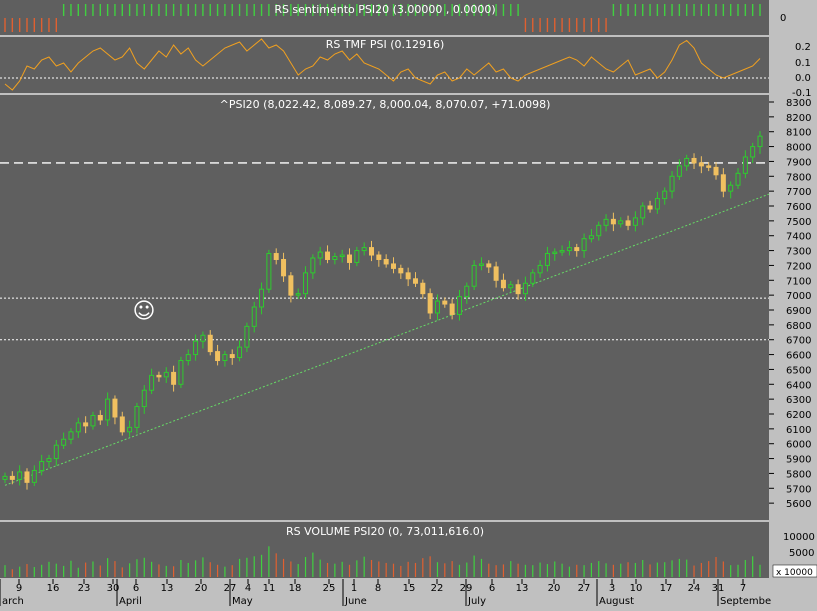 Image resolution: width=817 pixels, height=611 pixels. Describe the element at coordinates (798, 400) in the screenshot. I see `price-tick-label: 6300` at that location.